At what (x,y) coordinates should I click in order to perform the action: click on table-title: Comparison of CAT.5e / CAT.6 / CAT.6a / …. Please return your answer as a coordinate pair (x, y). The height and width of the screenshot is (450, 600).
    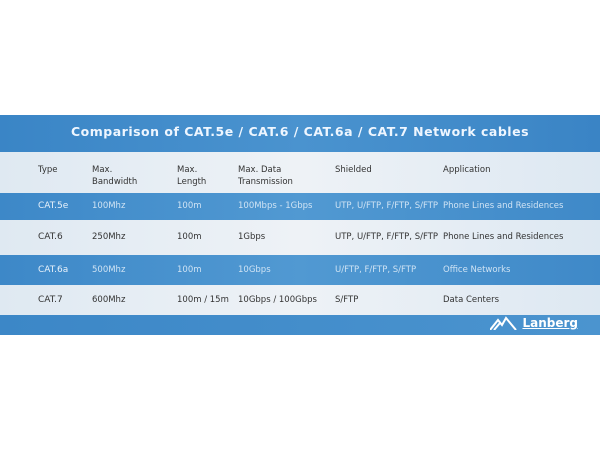
    Looking at the image, I should click on (300, 133).